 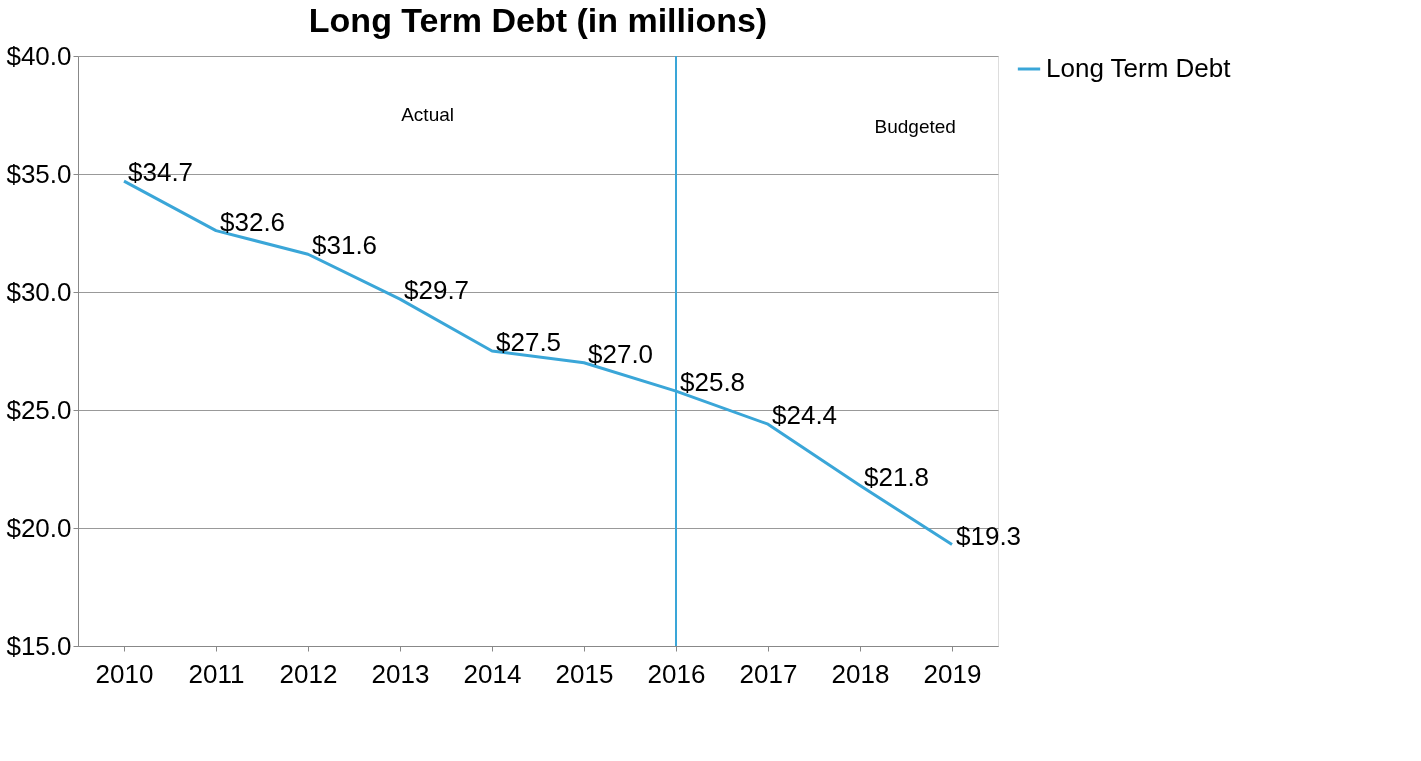 What do you see at coordinates (1139, 68) in the screenshot?
I see `legend-label: Long Term Debt` at bounding box center [1139, 68].